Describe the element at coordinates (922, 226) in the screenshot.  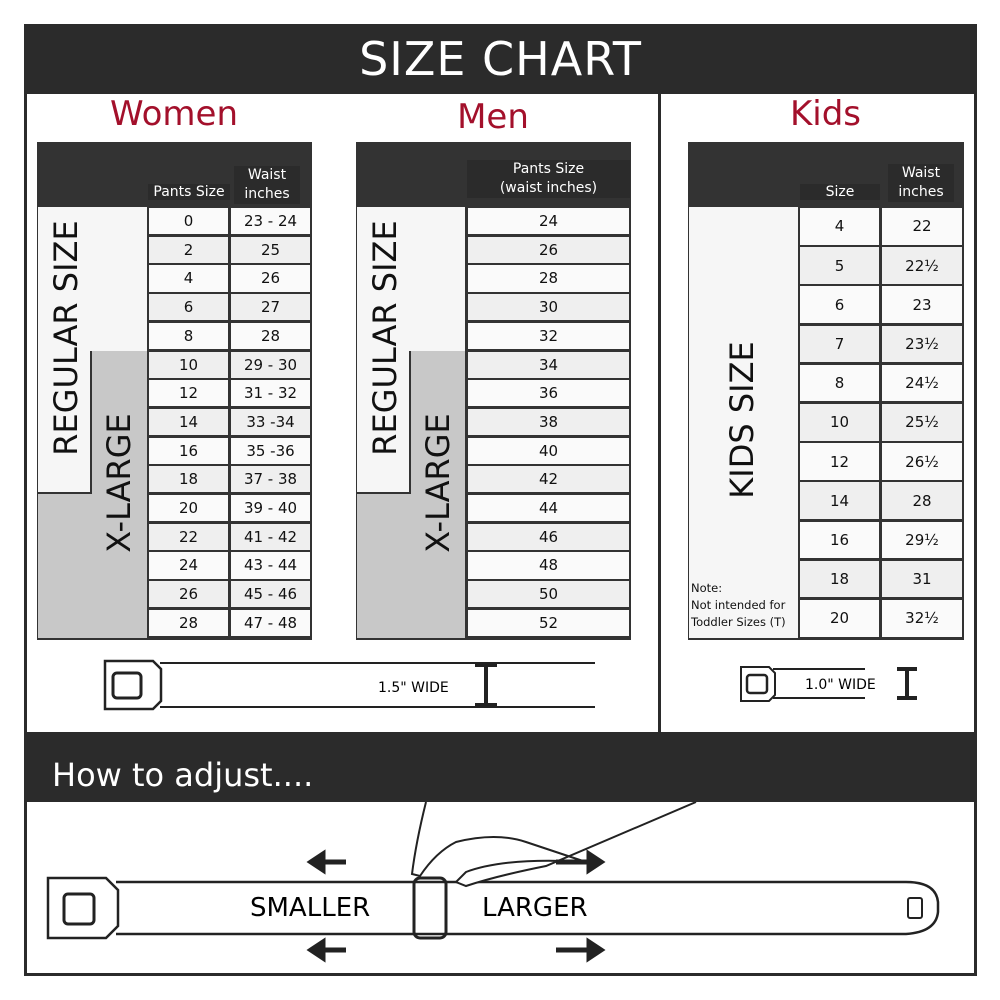
I see `kids-waist-cell: 22` at that location.